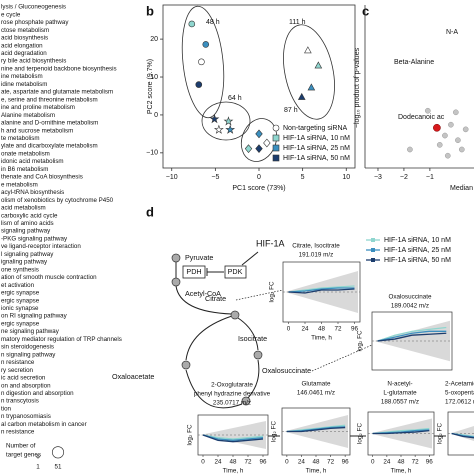 The image size is (474, 474). Describe the element at coordinates (20, 138) in the screenshot. I see `pathway-name: te metabolism` at that location.